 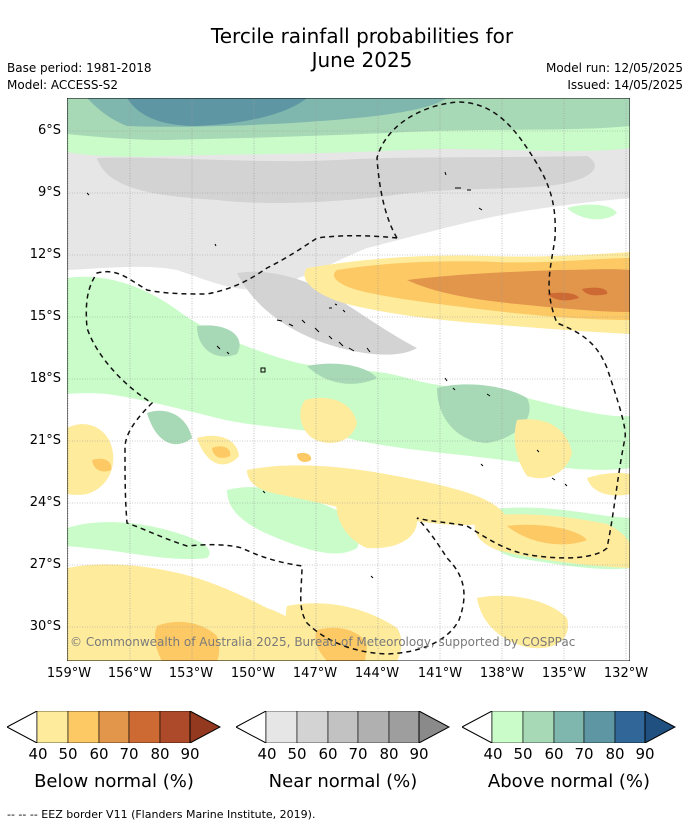 I want to click on lat-label: 12°S, so click(x=45, y=254).